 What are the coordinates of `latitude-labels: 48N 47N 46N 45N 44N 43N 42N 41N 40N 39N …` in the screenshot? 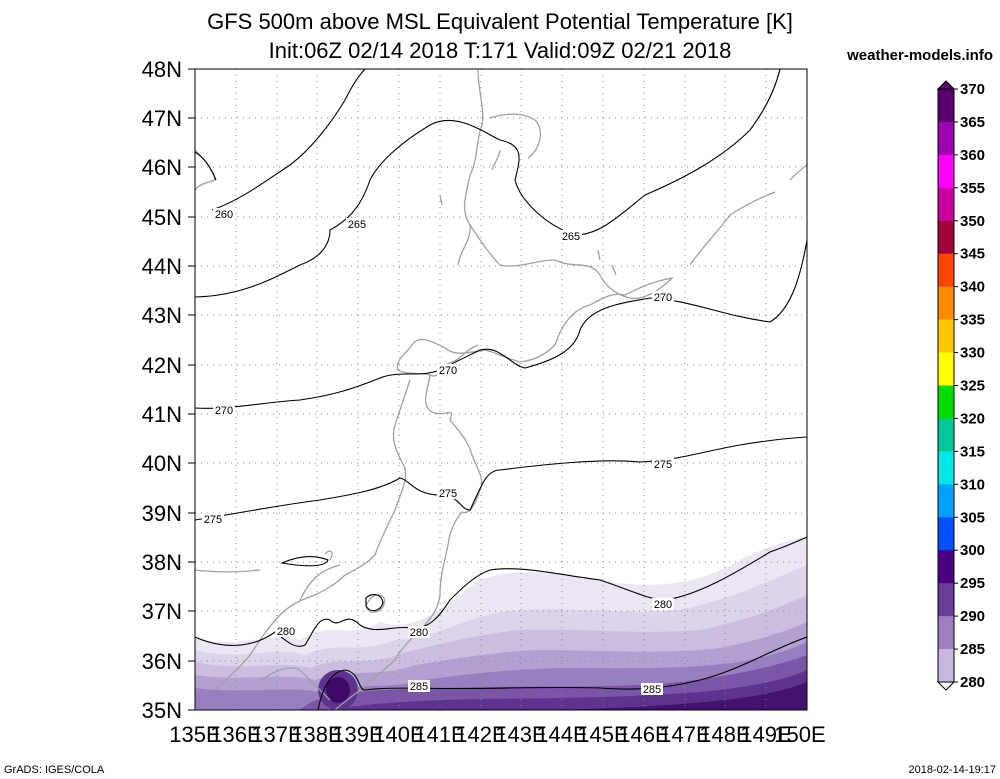 It's located at (162, 390).